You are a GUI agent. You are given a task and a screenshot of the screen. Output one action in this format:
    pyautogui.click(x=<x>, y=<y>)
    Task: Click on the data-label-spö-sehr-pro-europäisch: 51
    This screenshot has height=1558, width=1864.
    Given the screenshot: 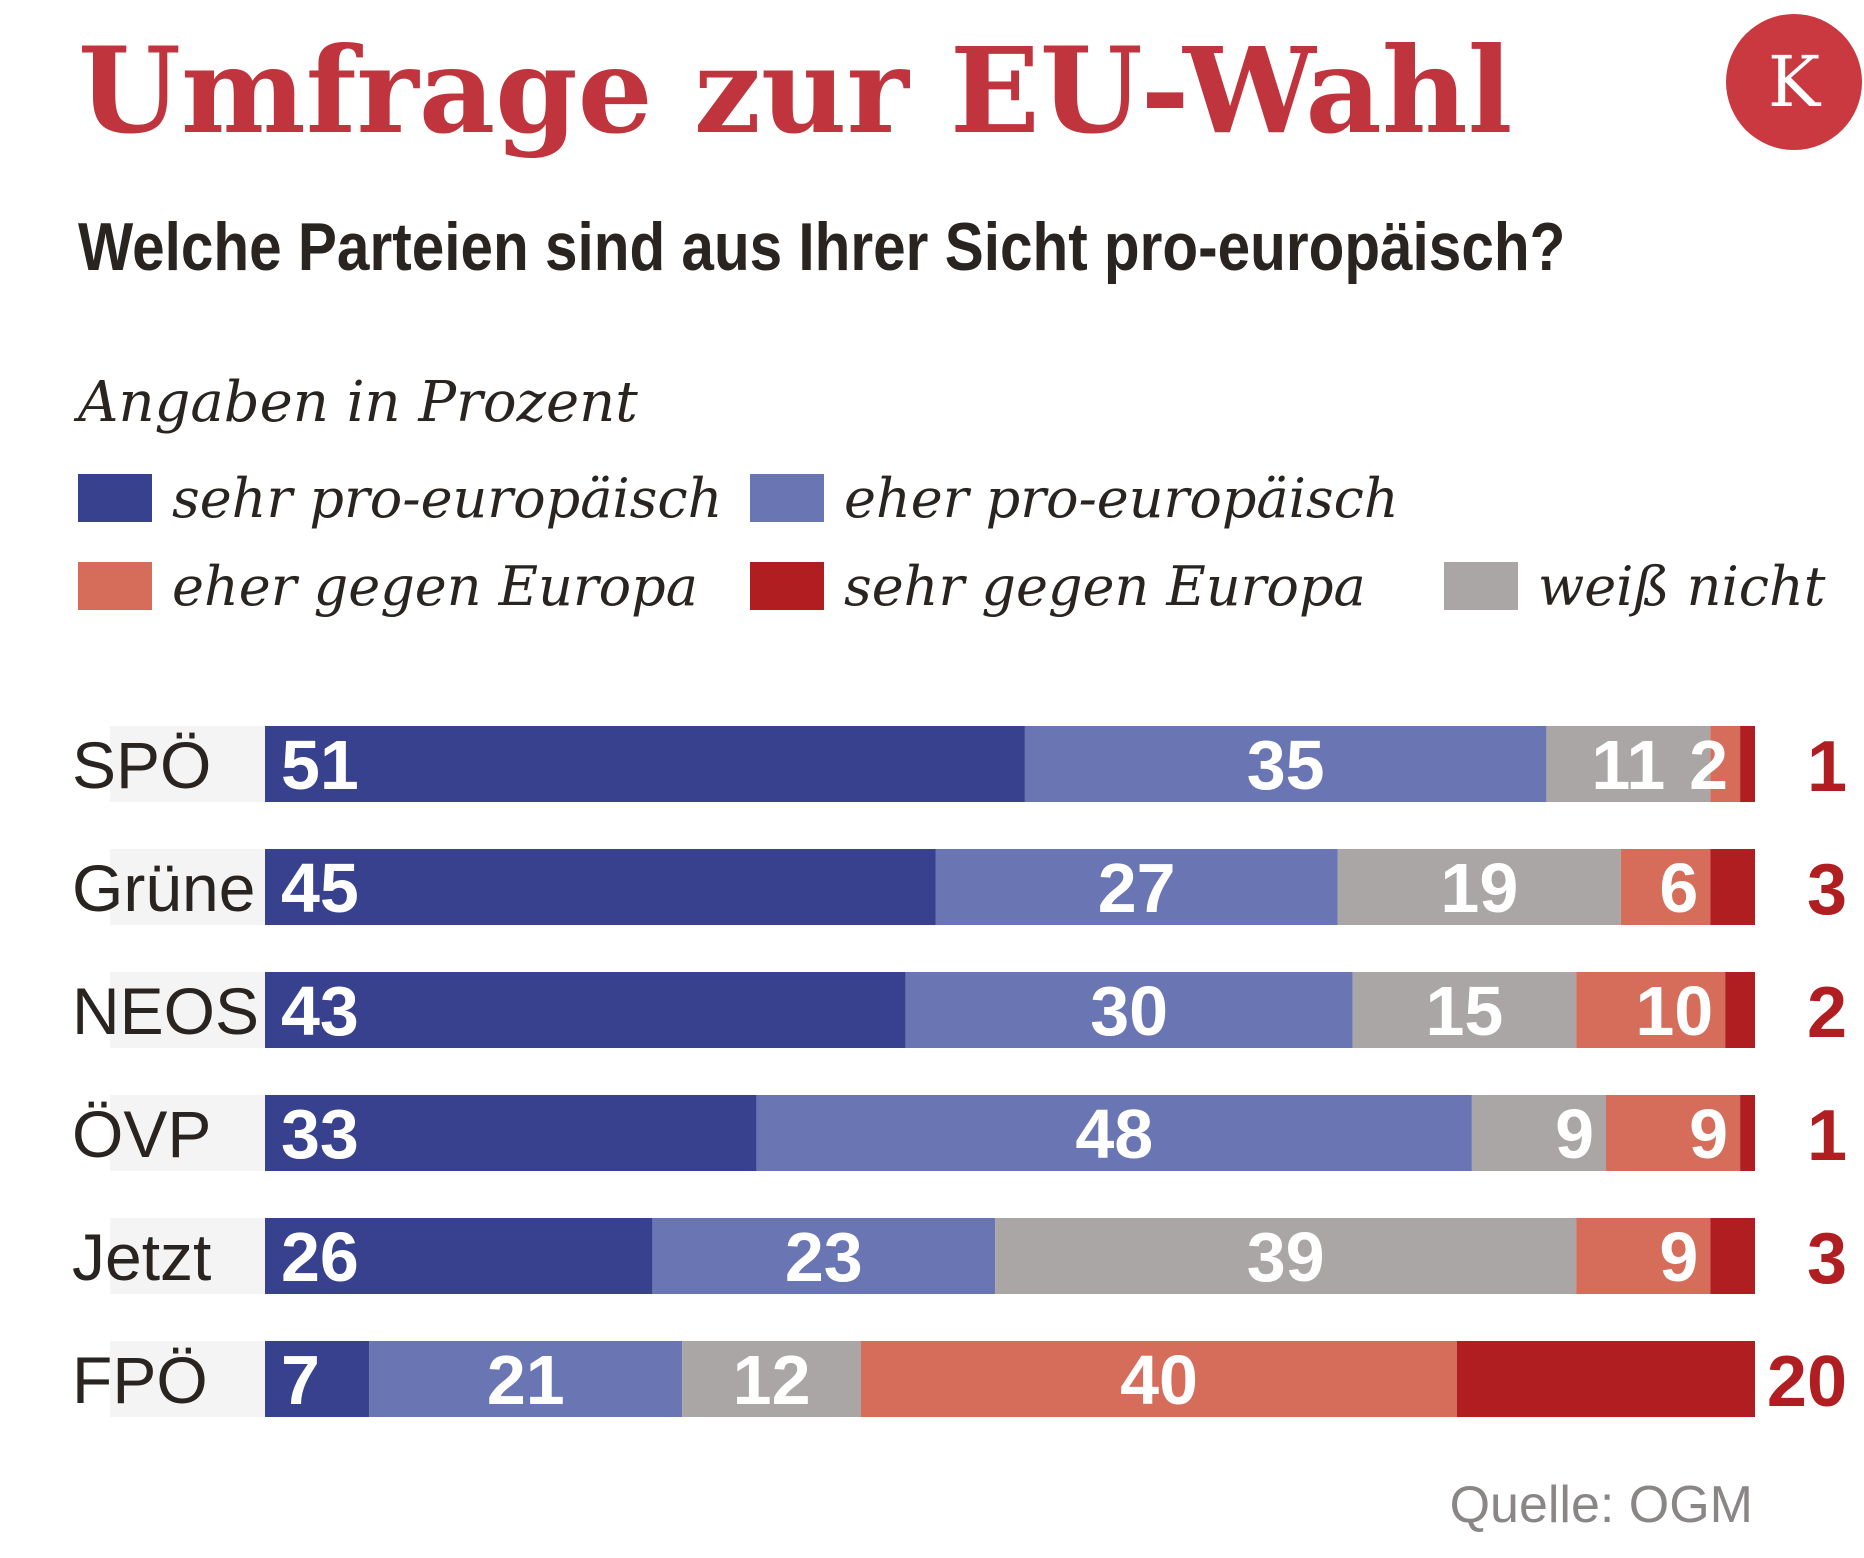 What is the action you would take?
    pyautogui.click(x=320, y=765)
    